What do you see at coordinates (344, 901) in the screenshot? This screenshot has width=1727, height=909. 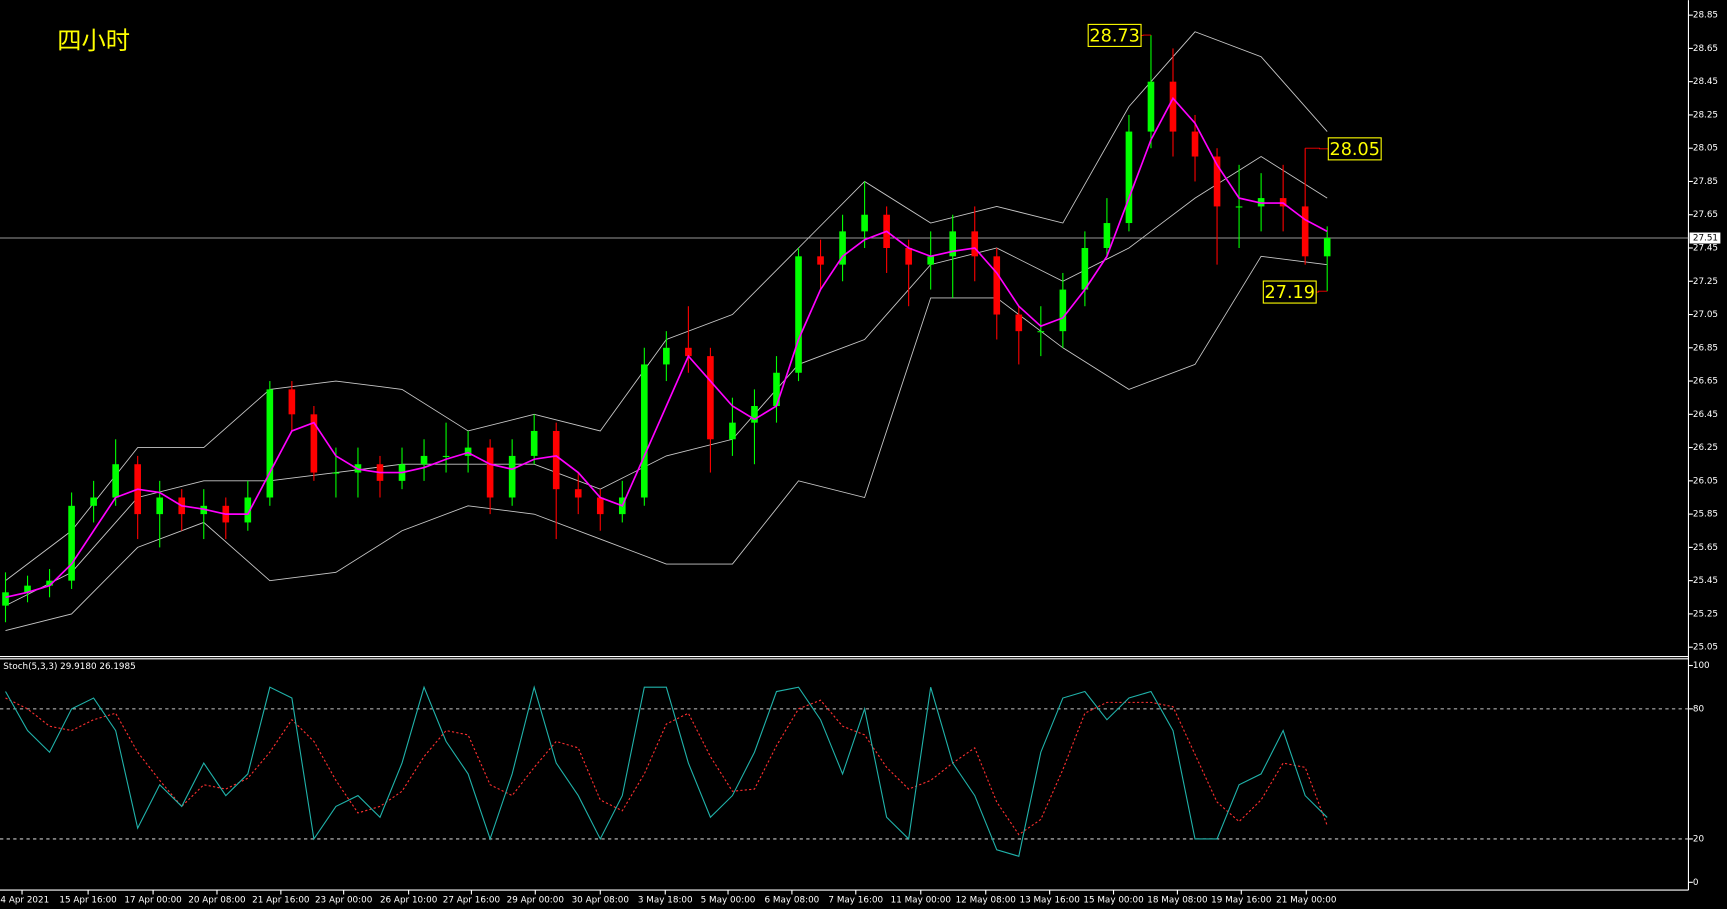 I see `x-tick-label: 23 Apr 00:00` at bounding box center [344, 901].